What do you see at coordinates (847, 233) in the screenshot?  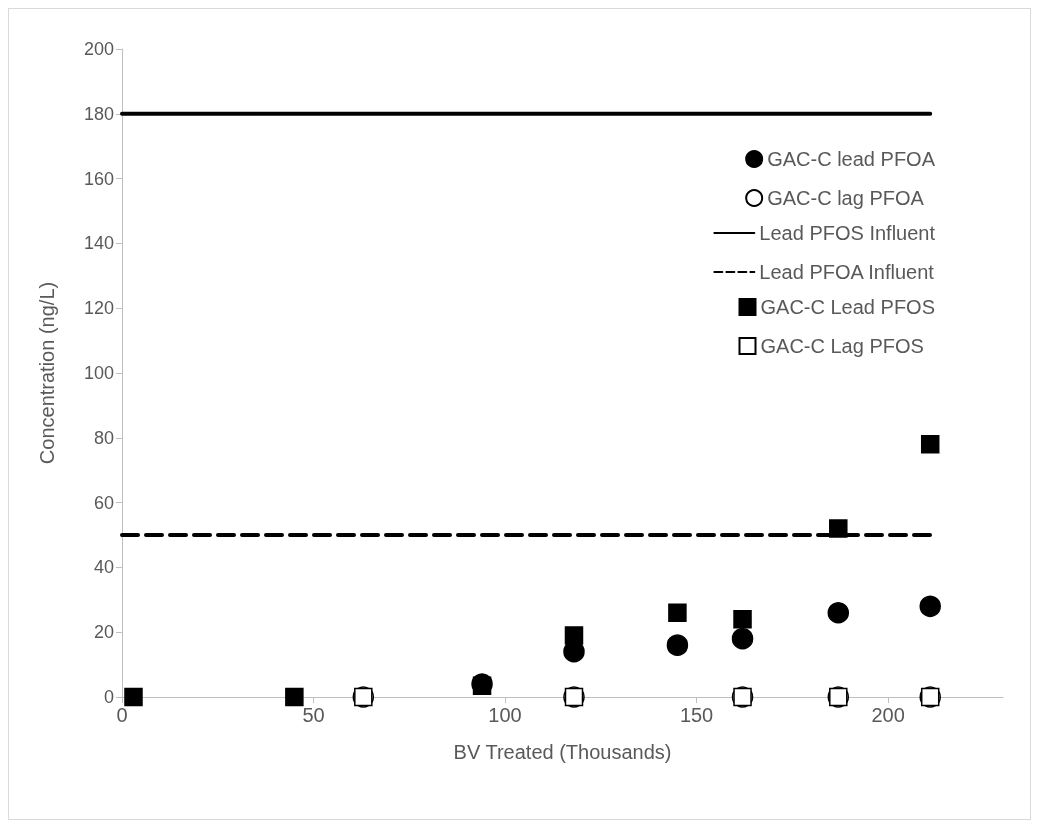 I see `legend-label: Lead PFOS Influent` at bounding box center [847, 233].